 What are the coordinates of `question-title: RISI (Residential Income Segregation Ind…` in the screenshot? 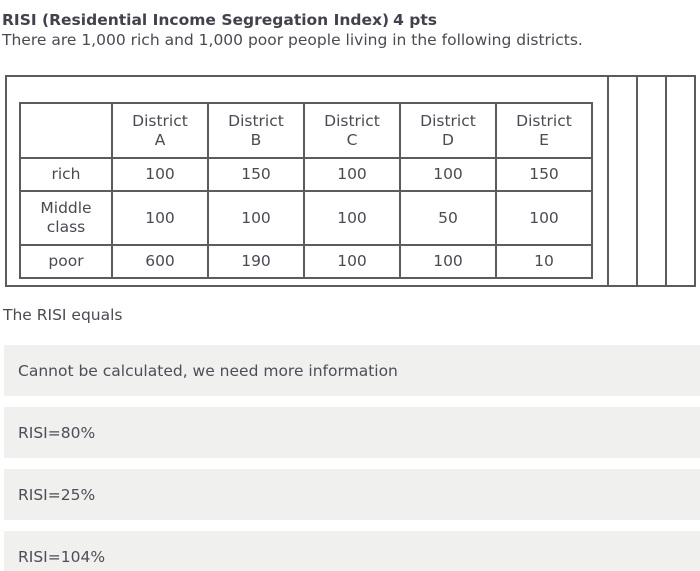 It's located at (351, 20).